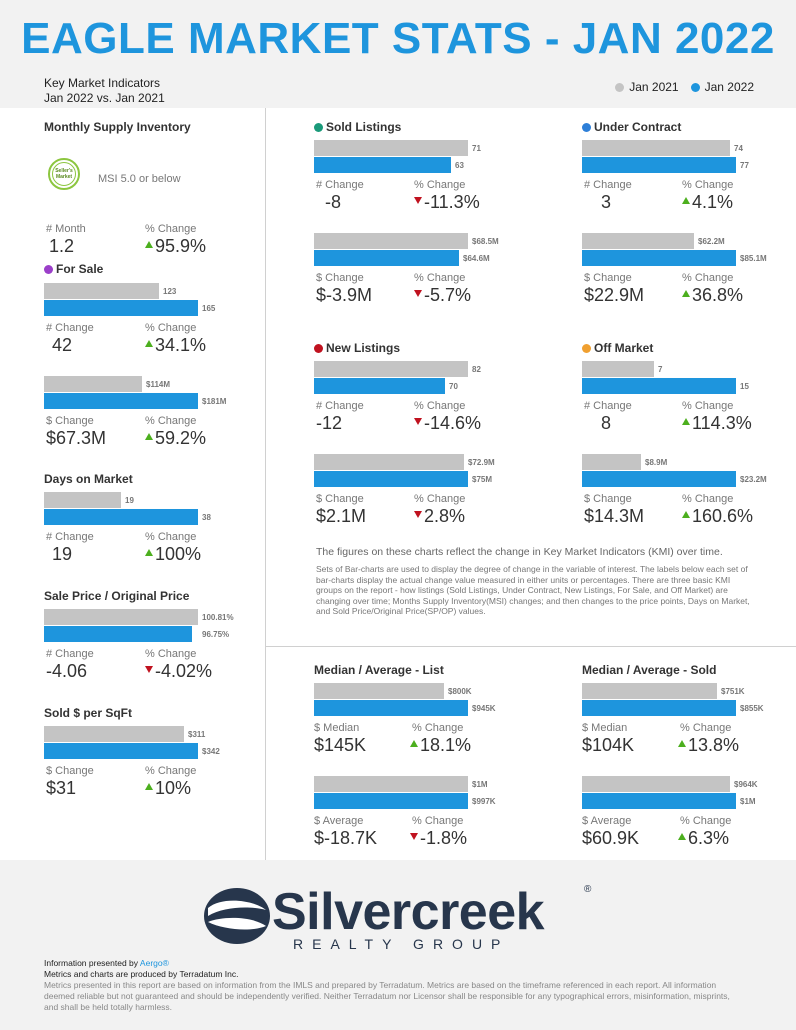 Image resolution: width=796 pixels, height=1030 pixels. I want to click on under-contract-dollar-value-a: $22.9M, so click(614, 295).